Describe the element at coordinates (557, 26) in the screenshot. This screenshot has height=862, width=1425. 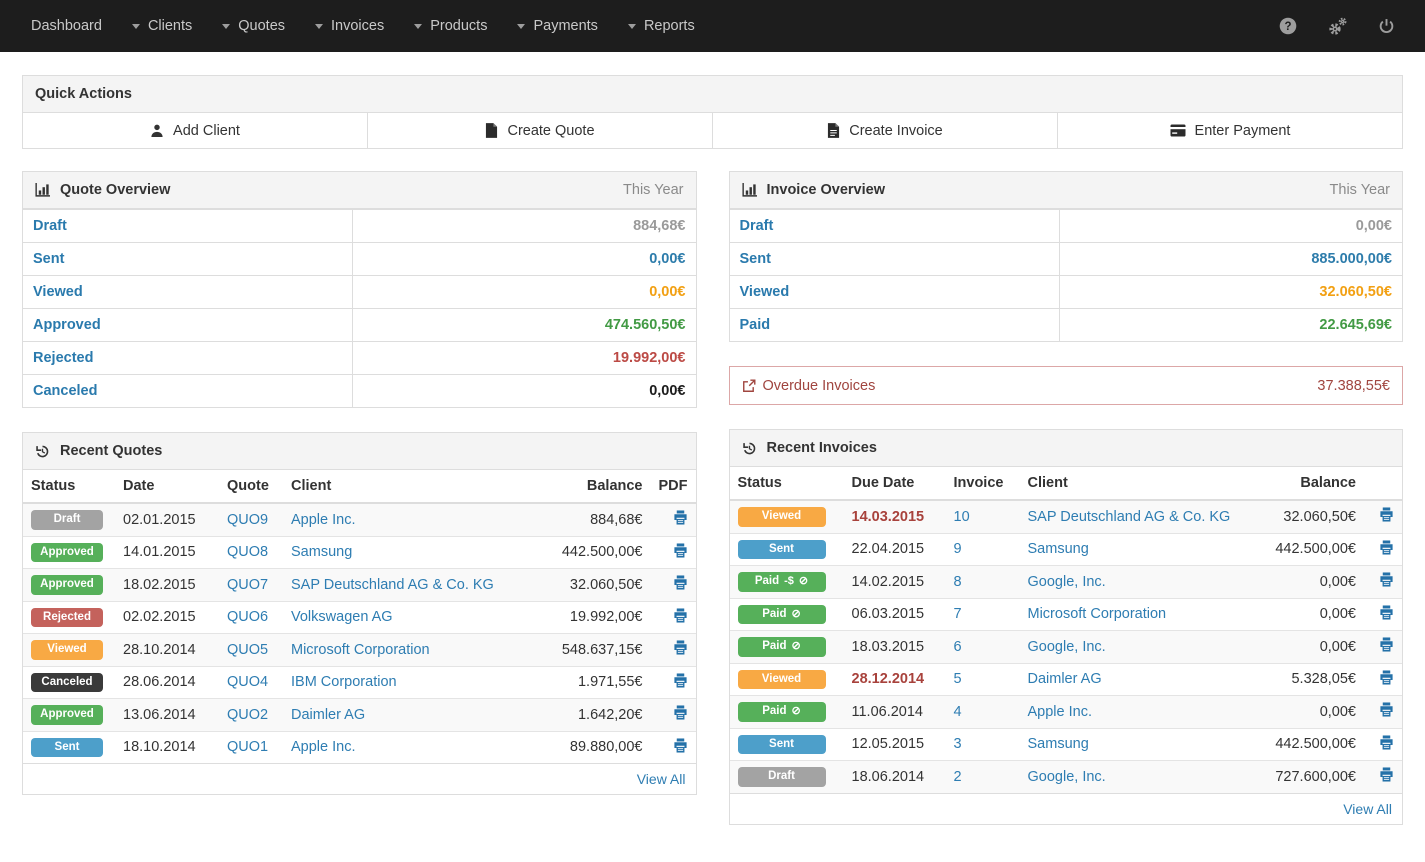
I see `nav-item-payments: Payments` at that location.